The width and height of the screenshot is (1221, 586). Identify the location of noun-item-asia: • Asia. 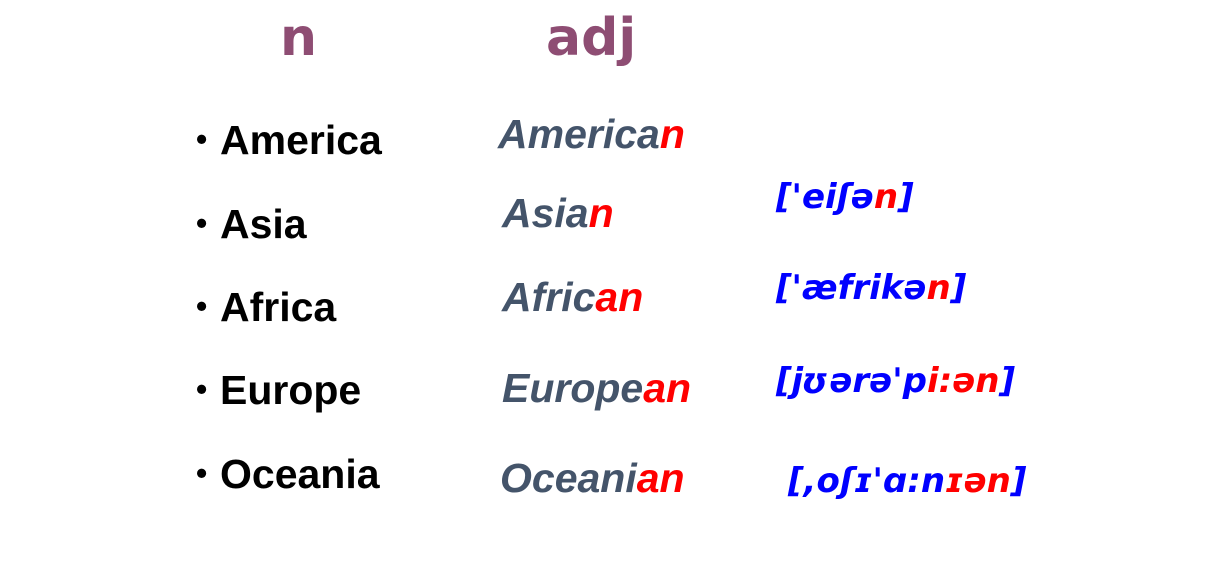
(251, 224).